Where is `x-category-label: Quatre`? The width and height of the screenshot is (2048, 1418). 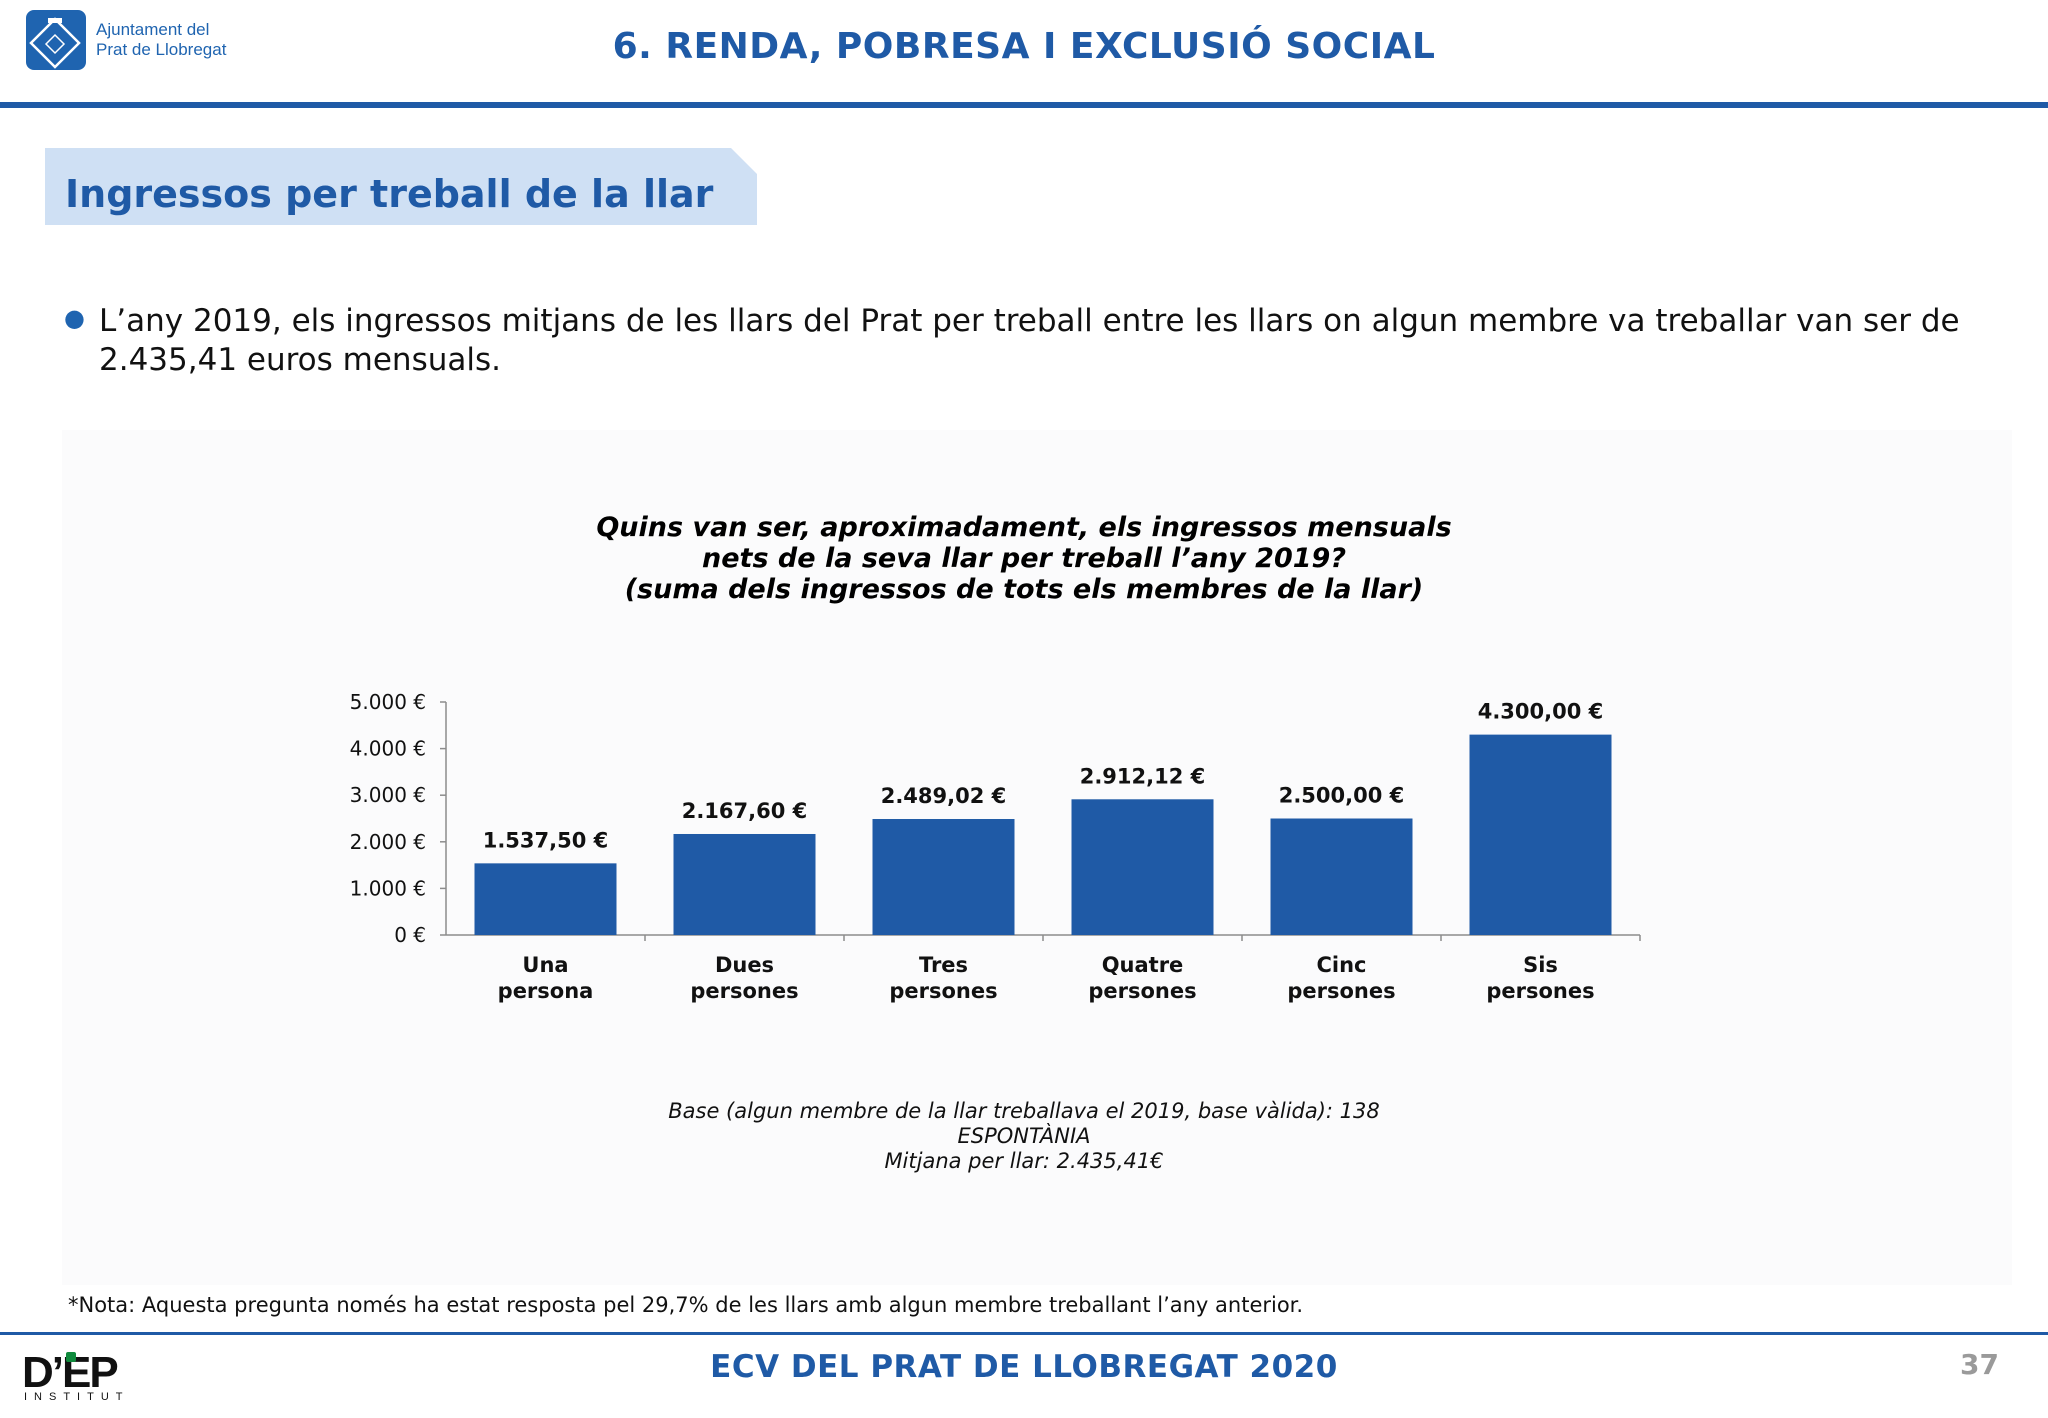
x-category-label: Quatre is located at coordinates (1143, 965).